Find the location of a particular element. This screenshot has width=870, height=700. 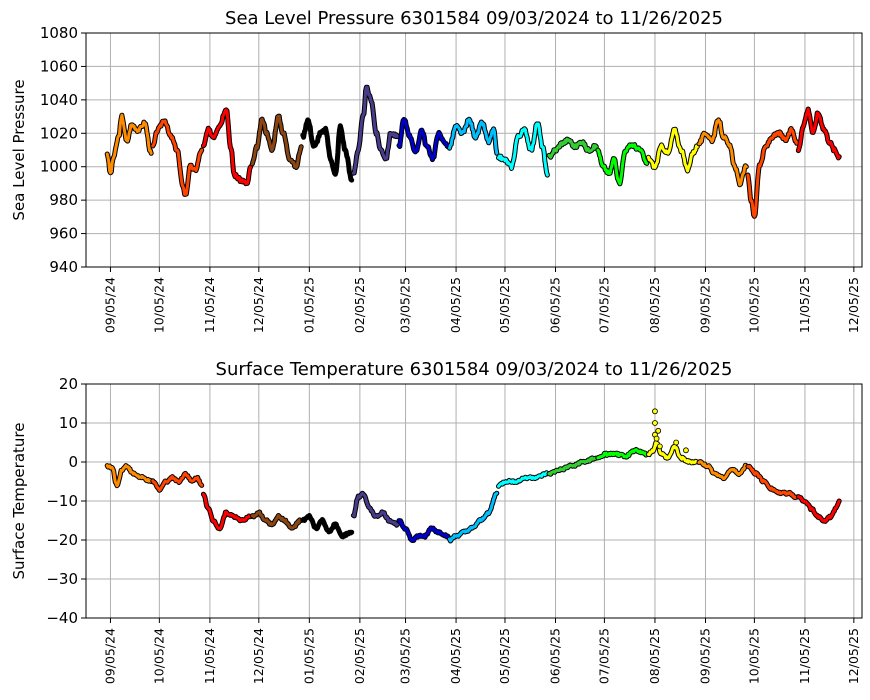

y-tick-label: 960 is located at coordinates (63, 234).